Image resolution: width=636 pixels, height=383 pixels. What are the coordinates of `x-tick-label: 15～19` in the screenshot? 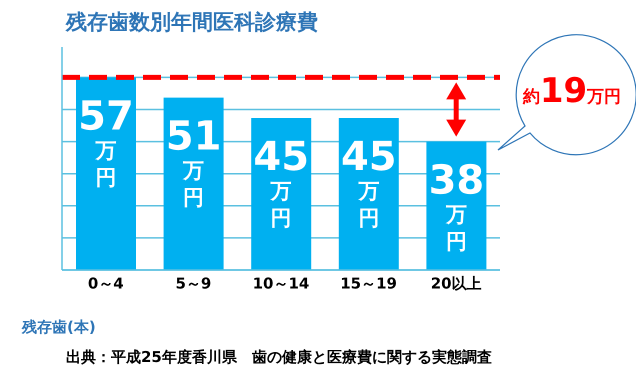 It's located at (368, 283).